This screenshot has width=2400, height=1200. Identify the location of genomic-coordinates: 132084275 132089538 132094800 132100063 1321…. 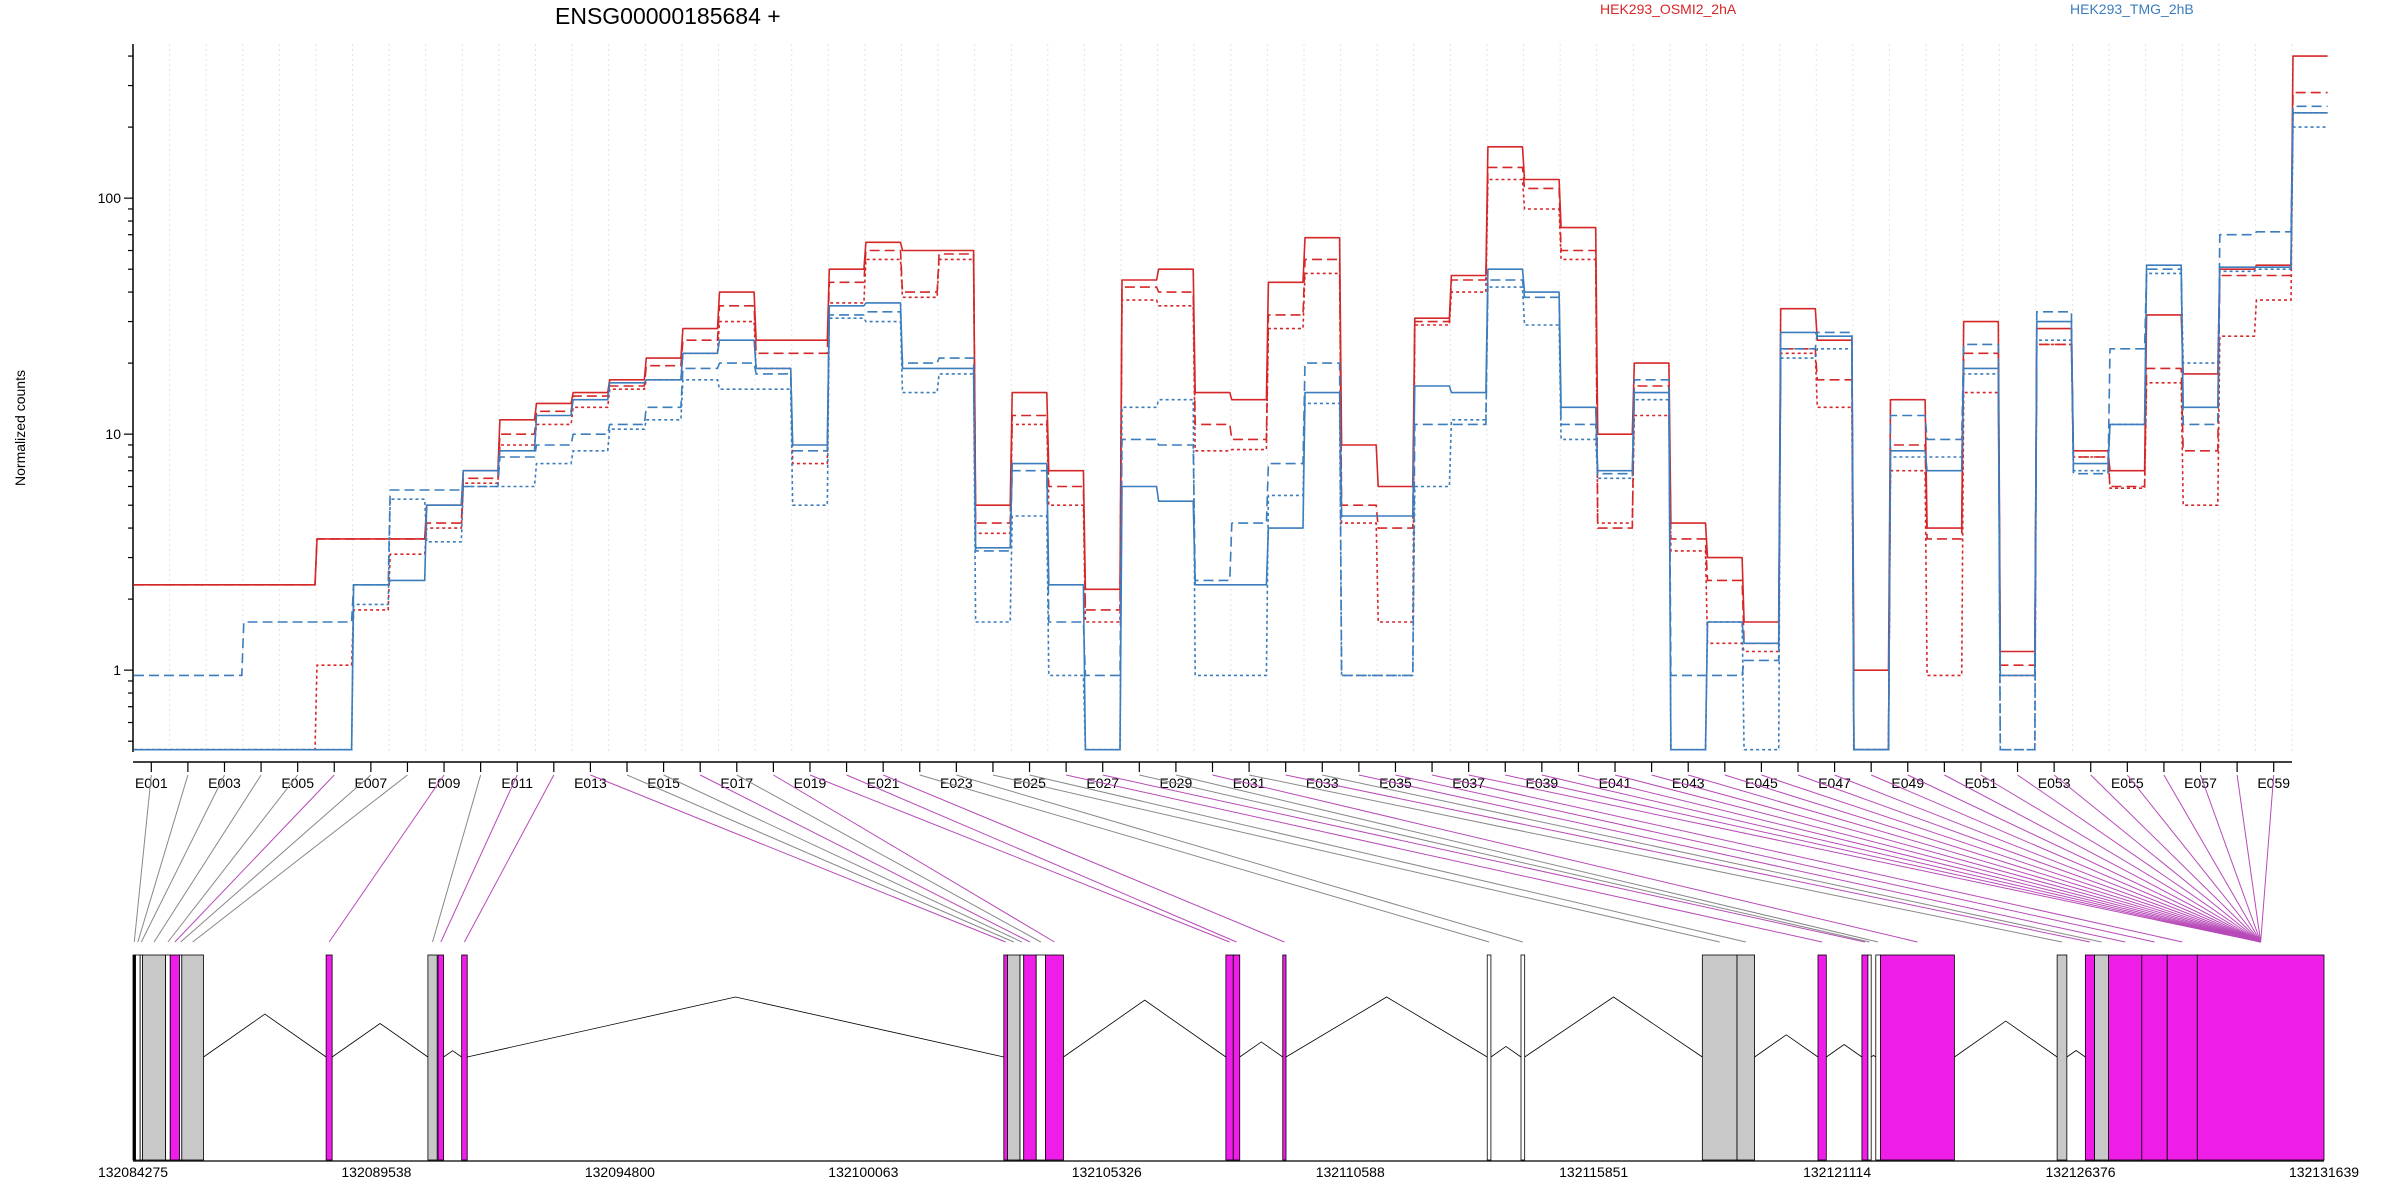
(1228, 1172).